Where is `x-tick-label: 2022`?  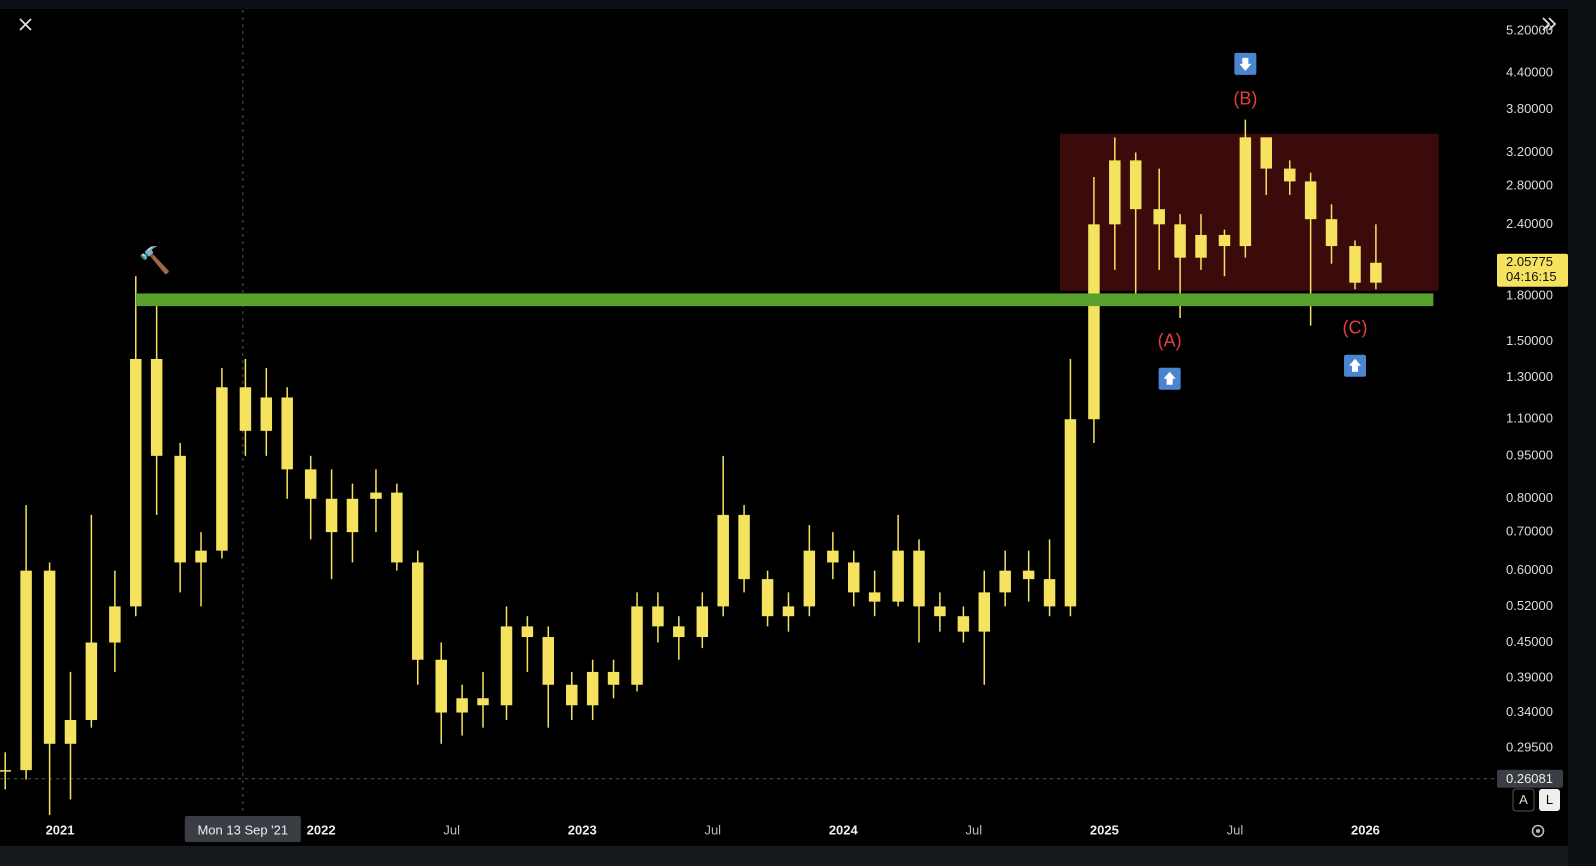 x-tick-label: 2022 is located at coordinates (321, 829).